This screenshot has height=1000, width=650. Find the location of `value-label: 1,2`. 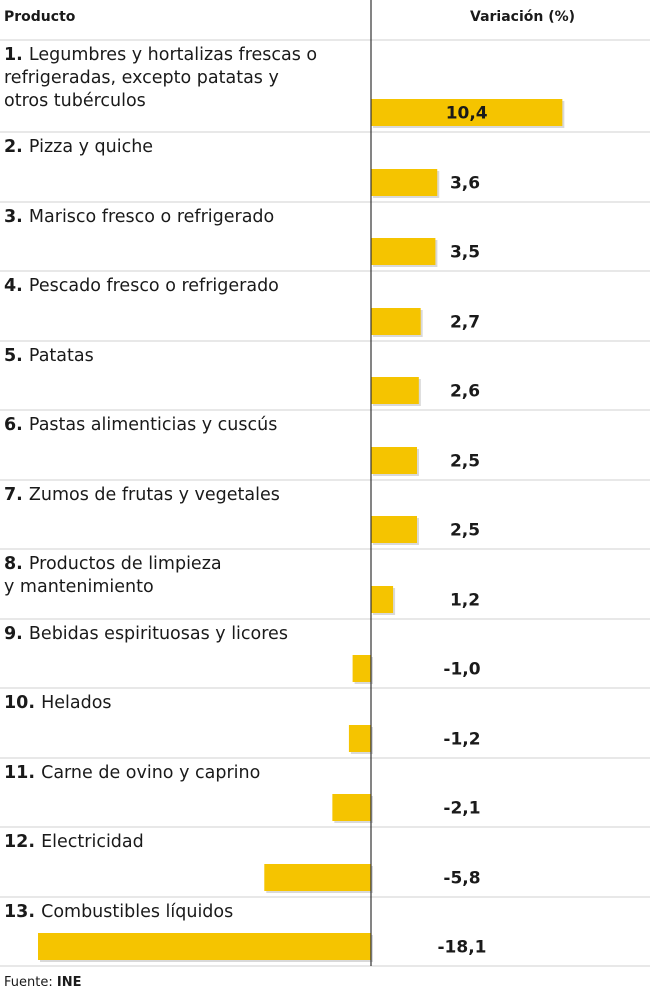

value-label: 1,2 is located at coordinates (465, 601).